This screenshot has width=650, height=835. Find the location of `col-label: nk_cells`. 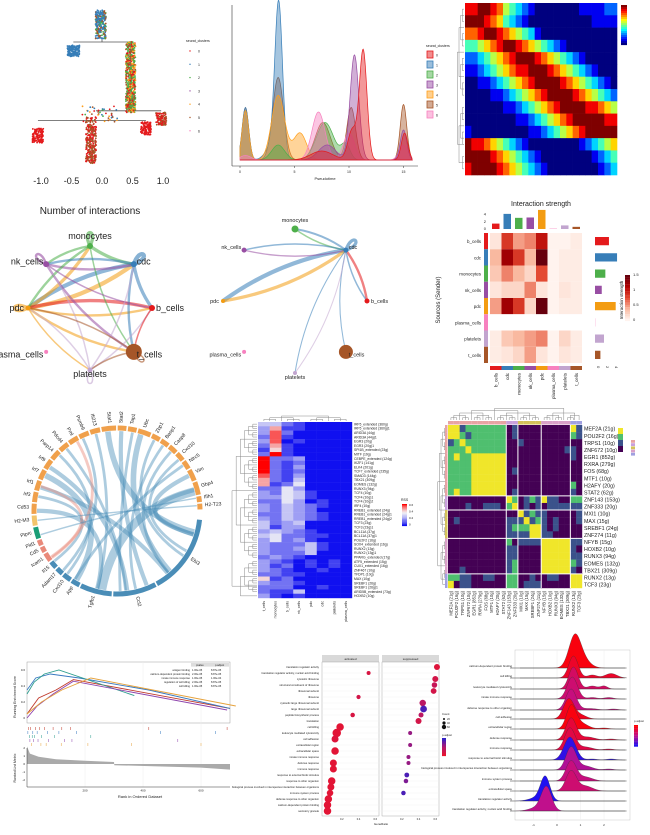

col-label: nk_cells is located at coordinates (299, 607).